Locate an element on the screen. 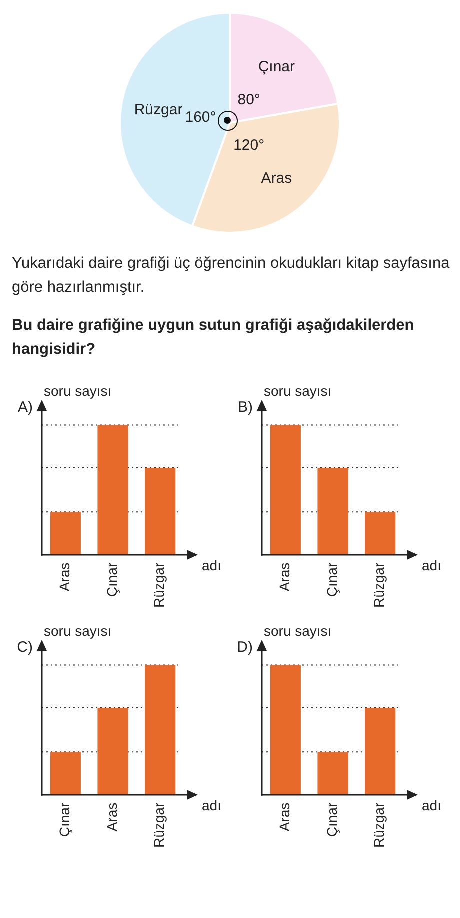  chart-title: B) is located at coordinates (246, 407).